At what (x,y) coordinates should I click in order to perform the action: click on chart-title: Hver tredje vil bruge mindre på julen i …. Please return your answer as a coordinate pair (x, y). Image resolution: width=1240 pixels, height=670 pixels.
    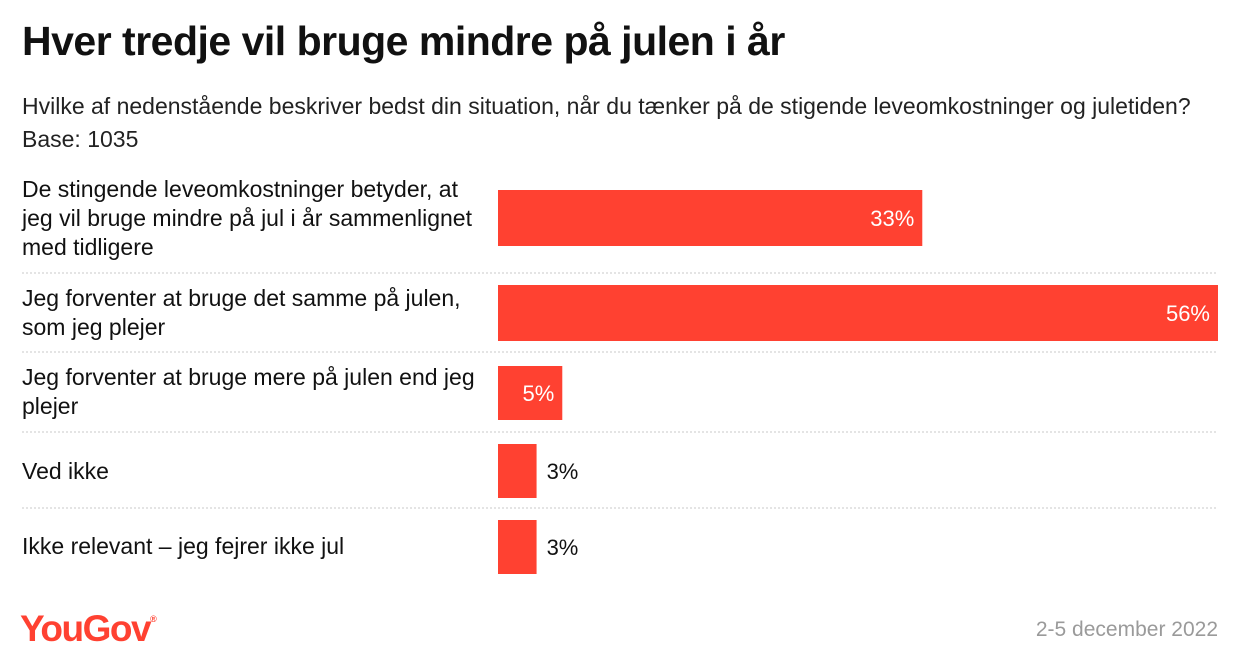
    Looking at the image, I should click on (403, 41).